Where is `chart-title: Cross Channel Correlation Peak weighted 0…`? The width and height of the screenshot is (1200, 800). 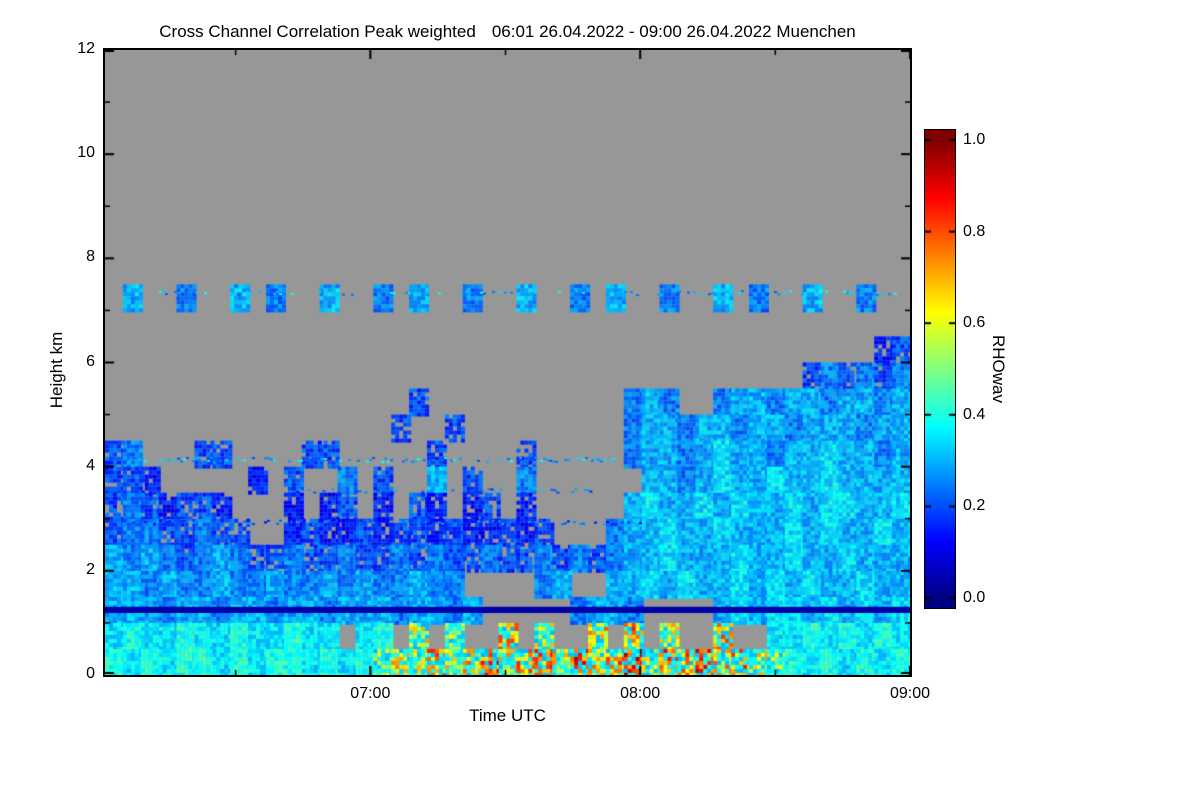 chart-title: Cross Channel Correlation Peak weighted 0… is located at coordinates (507, 32).